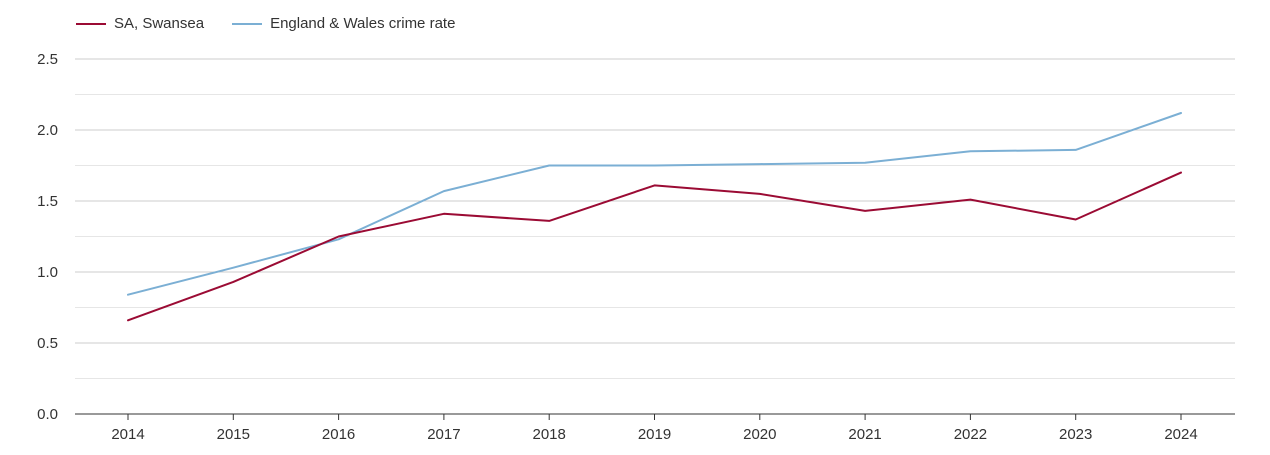 The width and height of the screenshot is (1270, 455). What do you see at coordinates (47, 343) in the screenshot?
I see `y-tick-label: 0.5` at bounding box center [47, 343].